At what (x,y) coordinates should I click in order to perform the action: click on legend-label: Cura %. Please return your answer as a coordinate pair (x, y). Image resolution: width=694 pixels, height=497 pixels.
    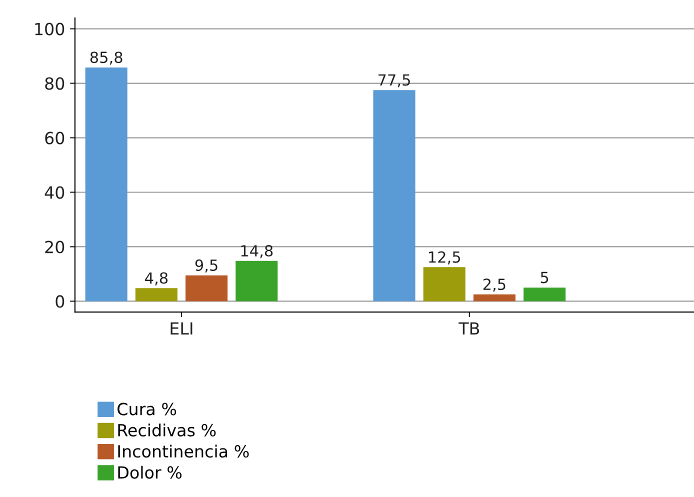
    Looking at the image, I should click on (147, 409).